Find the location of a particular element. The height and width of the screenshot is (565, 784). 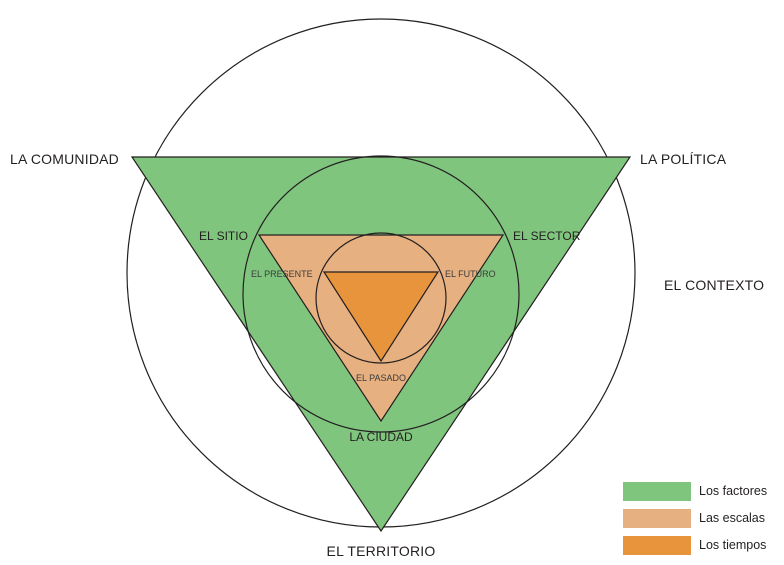

legend-swatch-factores is located at coordinates (657, 491).